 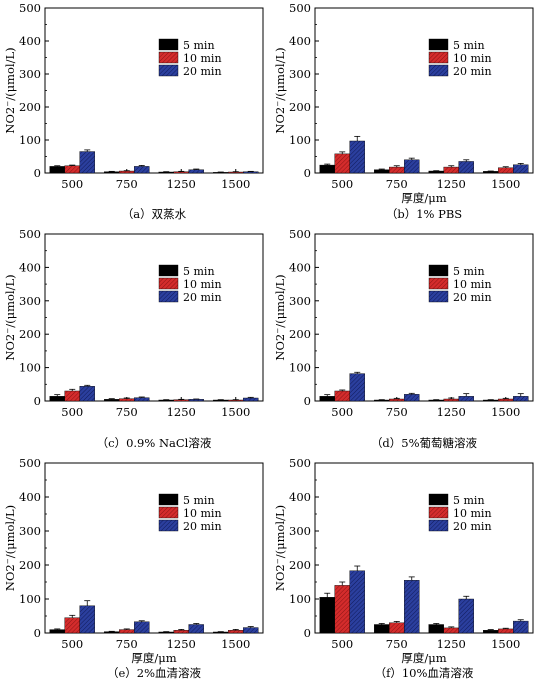 I want to click on panel-caption: （d）5%葡萄糖溶液, so click(x=424, y=443).